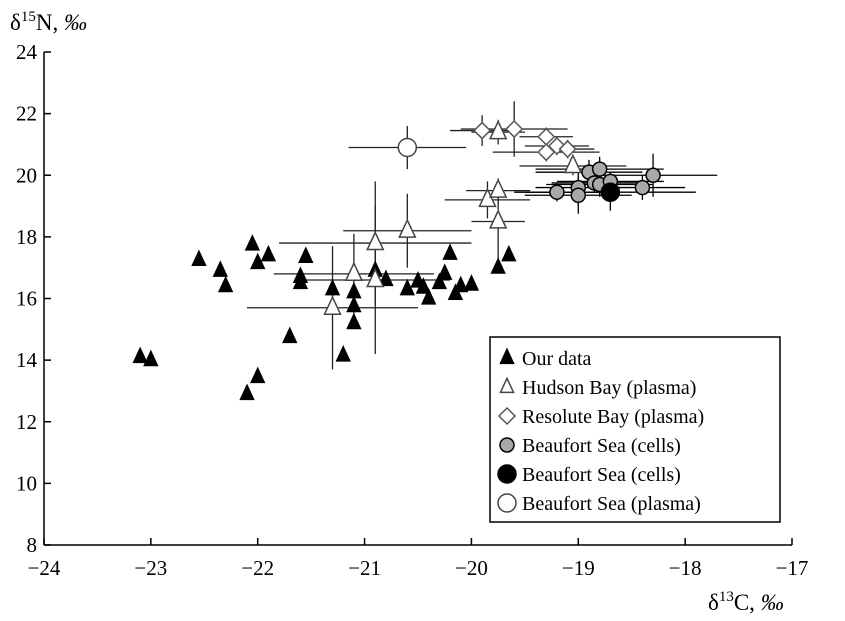 The height and width of the screenshot is (621, 845). Describe the element at coordinates (418, 559) in the screenshot. I see `x-axis-ticks: −24 −23 −22 −21 −20 −19 −18 −17` at that location.